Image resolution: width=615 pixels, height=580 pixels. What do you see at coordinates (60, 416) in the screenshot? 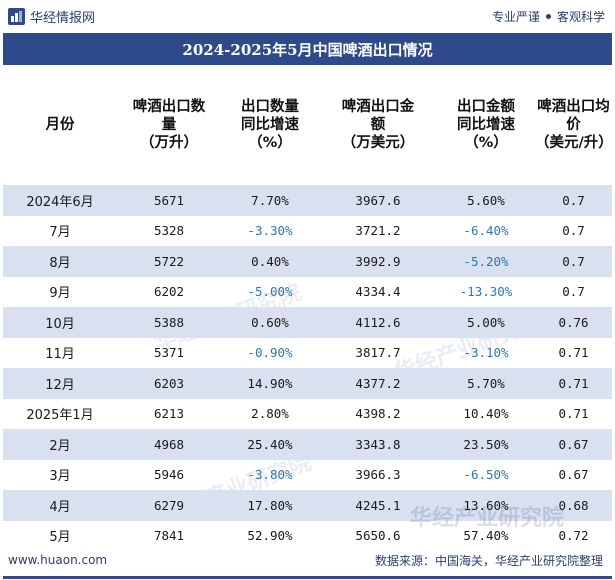
I see `table-cell: 2025年1月` at bounding box center [60, 416].